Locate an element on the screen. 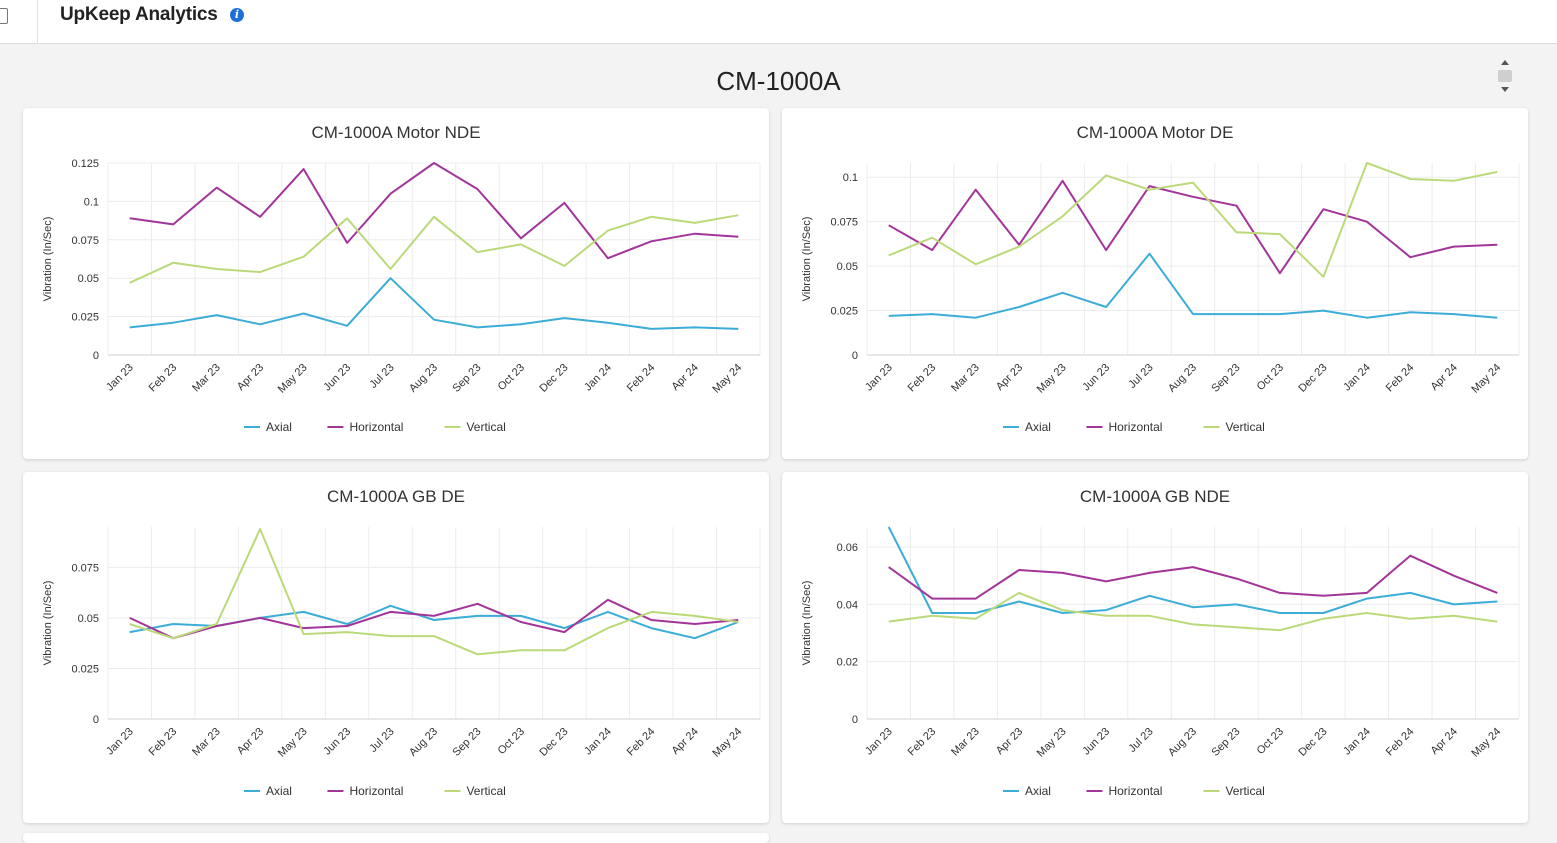 The image size is (1557, 843). info-icon: i is located at coordinates (237, 15).